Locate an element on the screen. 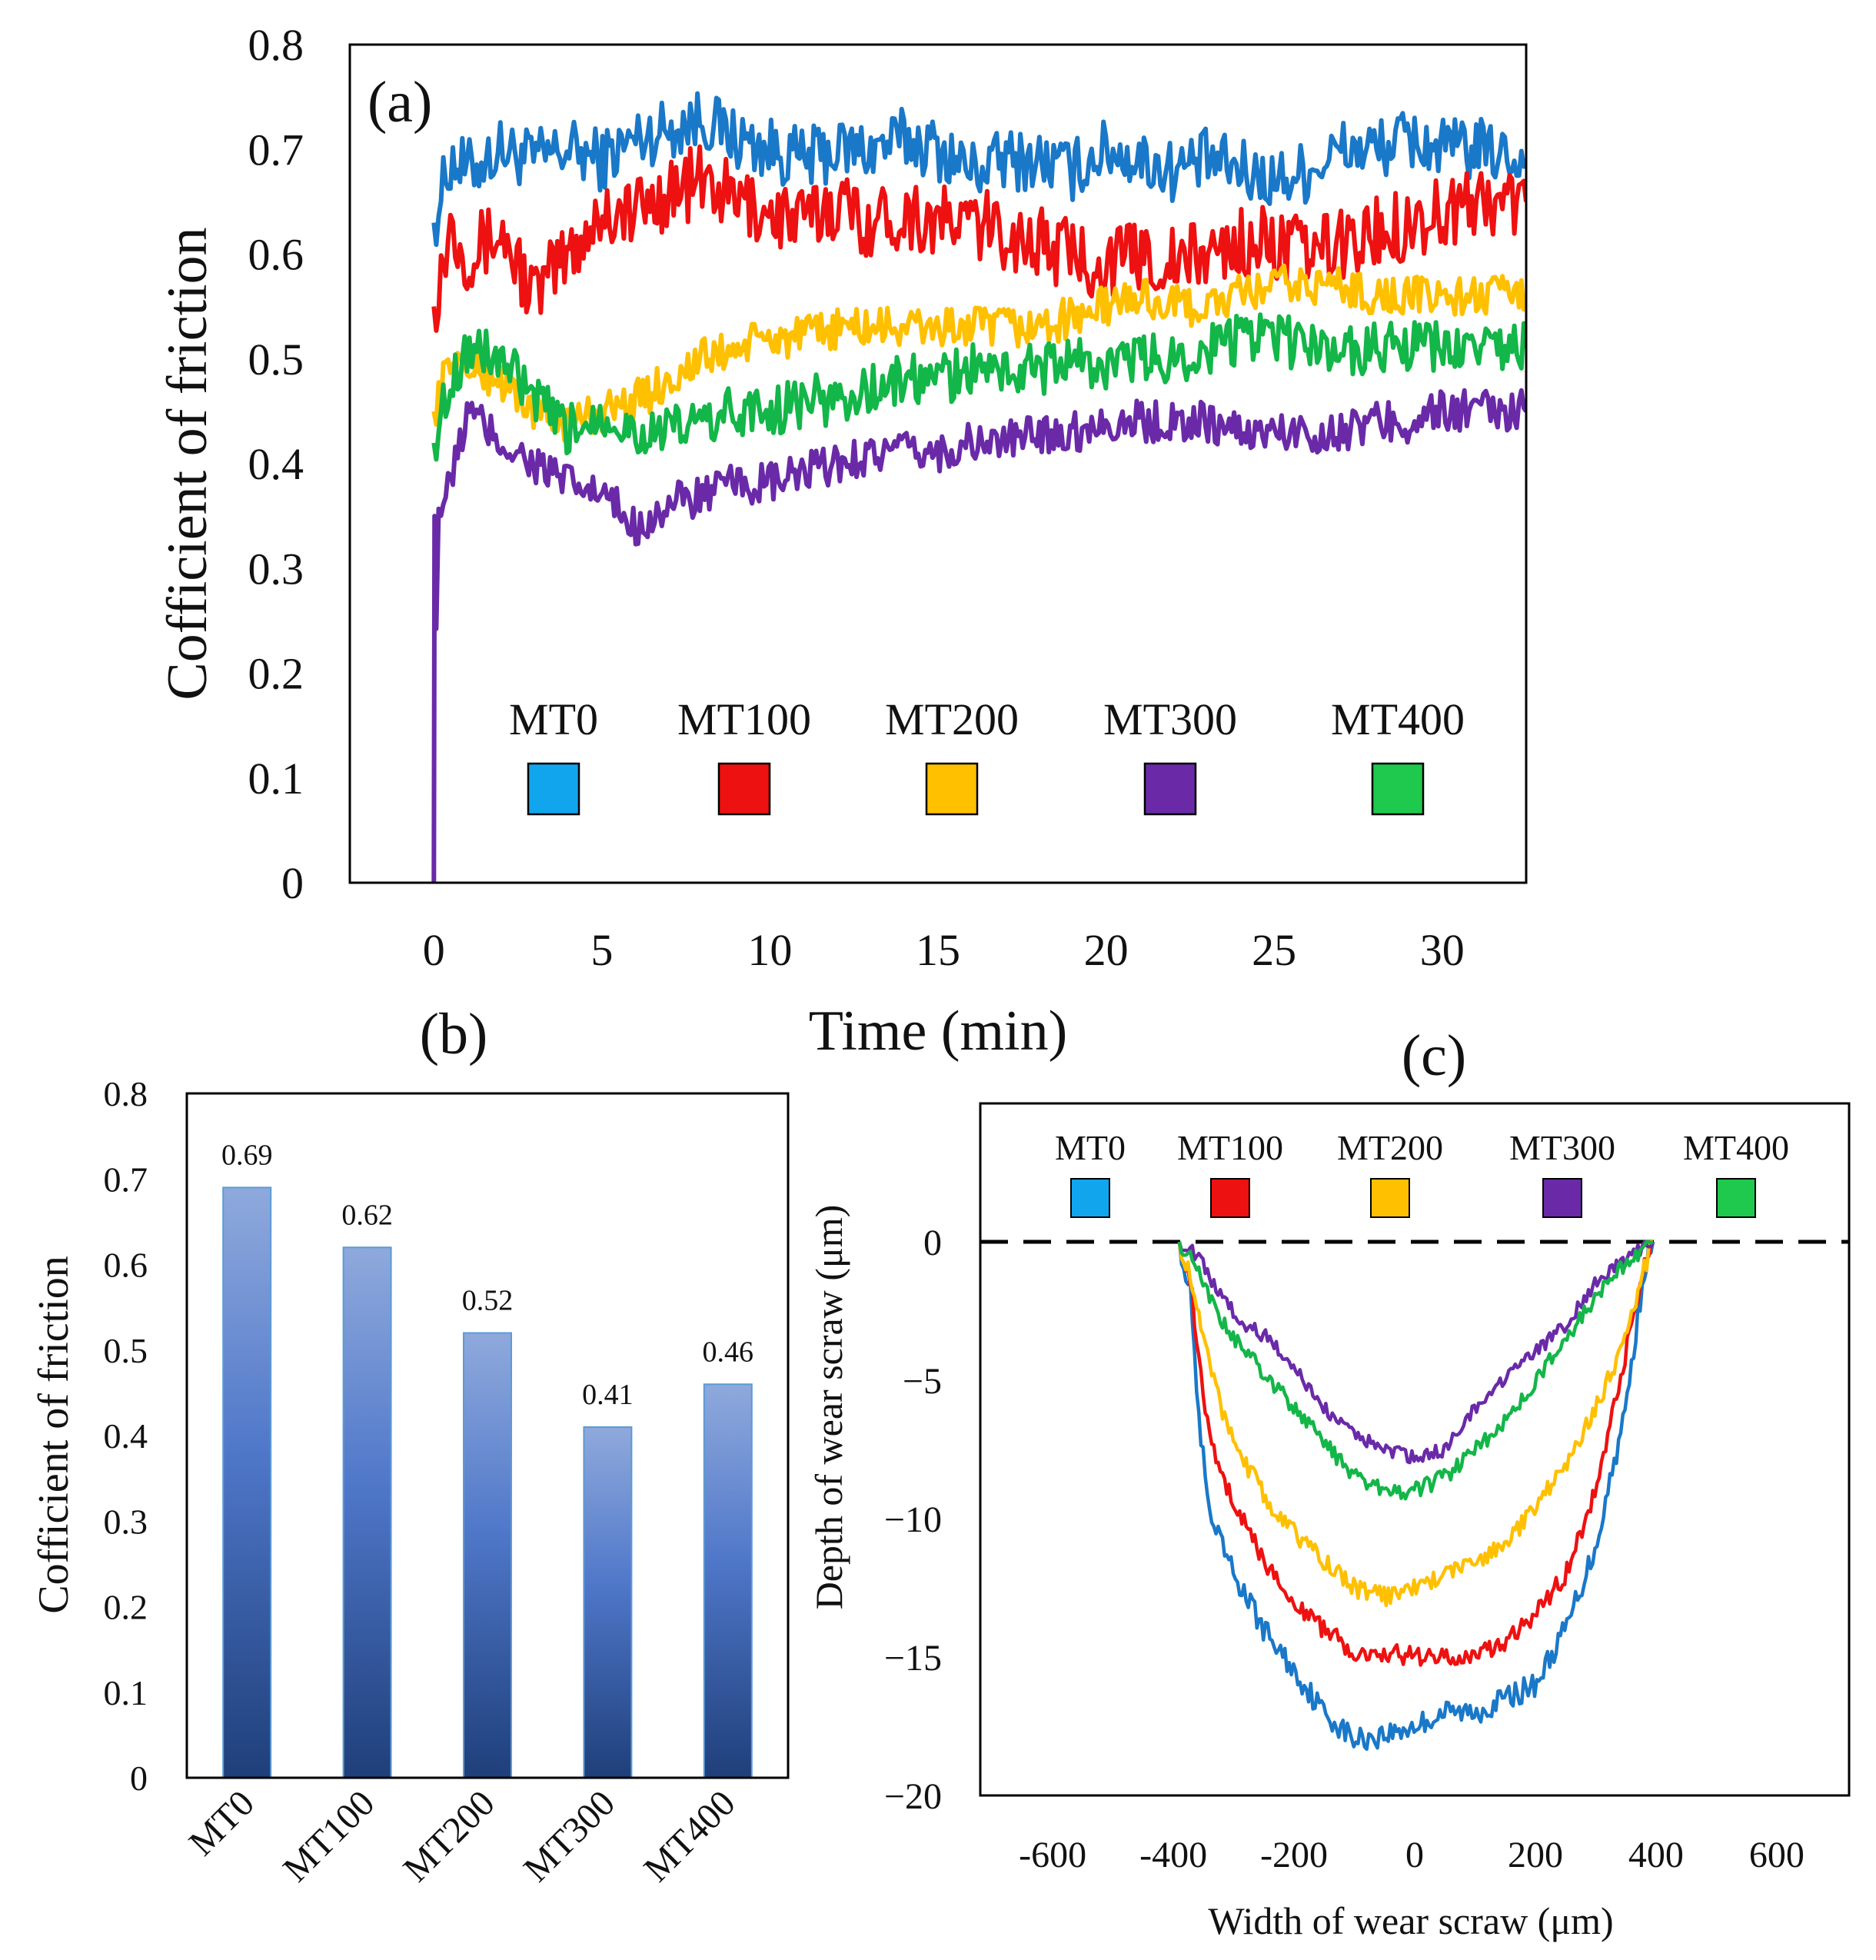 The width and height of the screenshot is (1876, 1960). panel-a-legend: MT0 MT100 MT200 MT300 MT400 is located at coordinates (987, 755).